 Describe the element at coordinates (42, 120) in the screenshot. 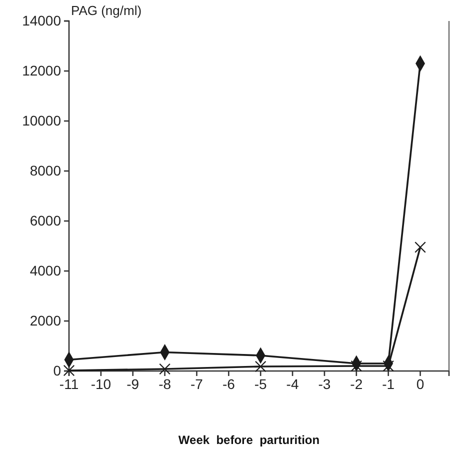

I see `y-tick-label: 10000` at that location.